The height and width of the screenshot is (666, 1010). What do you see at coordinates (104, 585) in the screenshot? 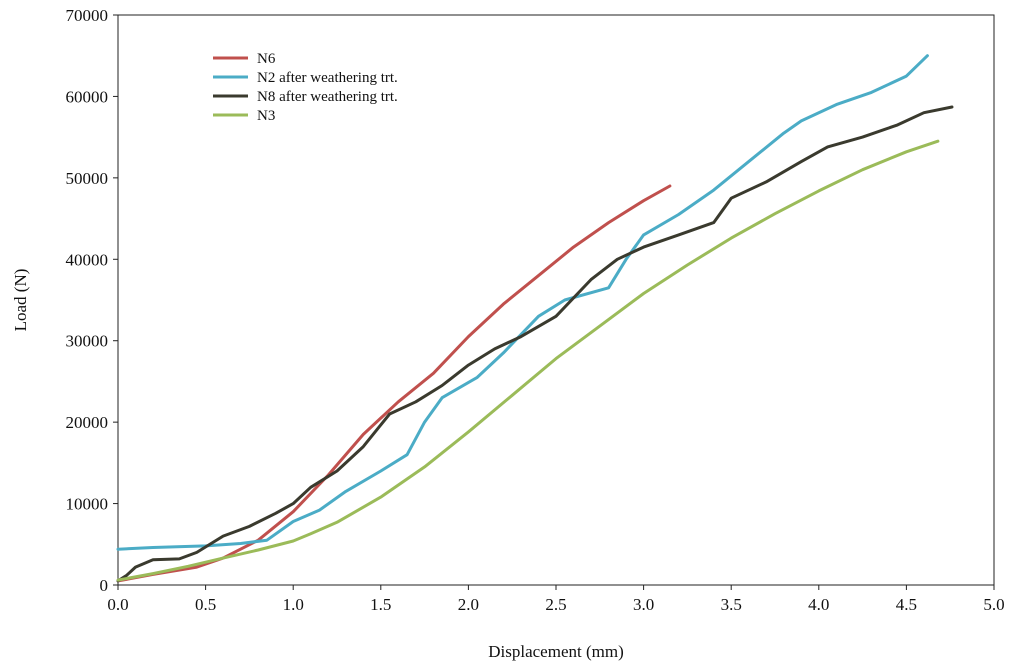
I see `y-tick-label: 0` at bounding box center [104, 585].